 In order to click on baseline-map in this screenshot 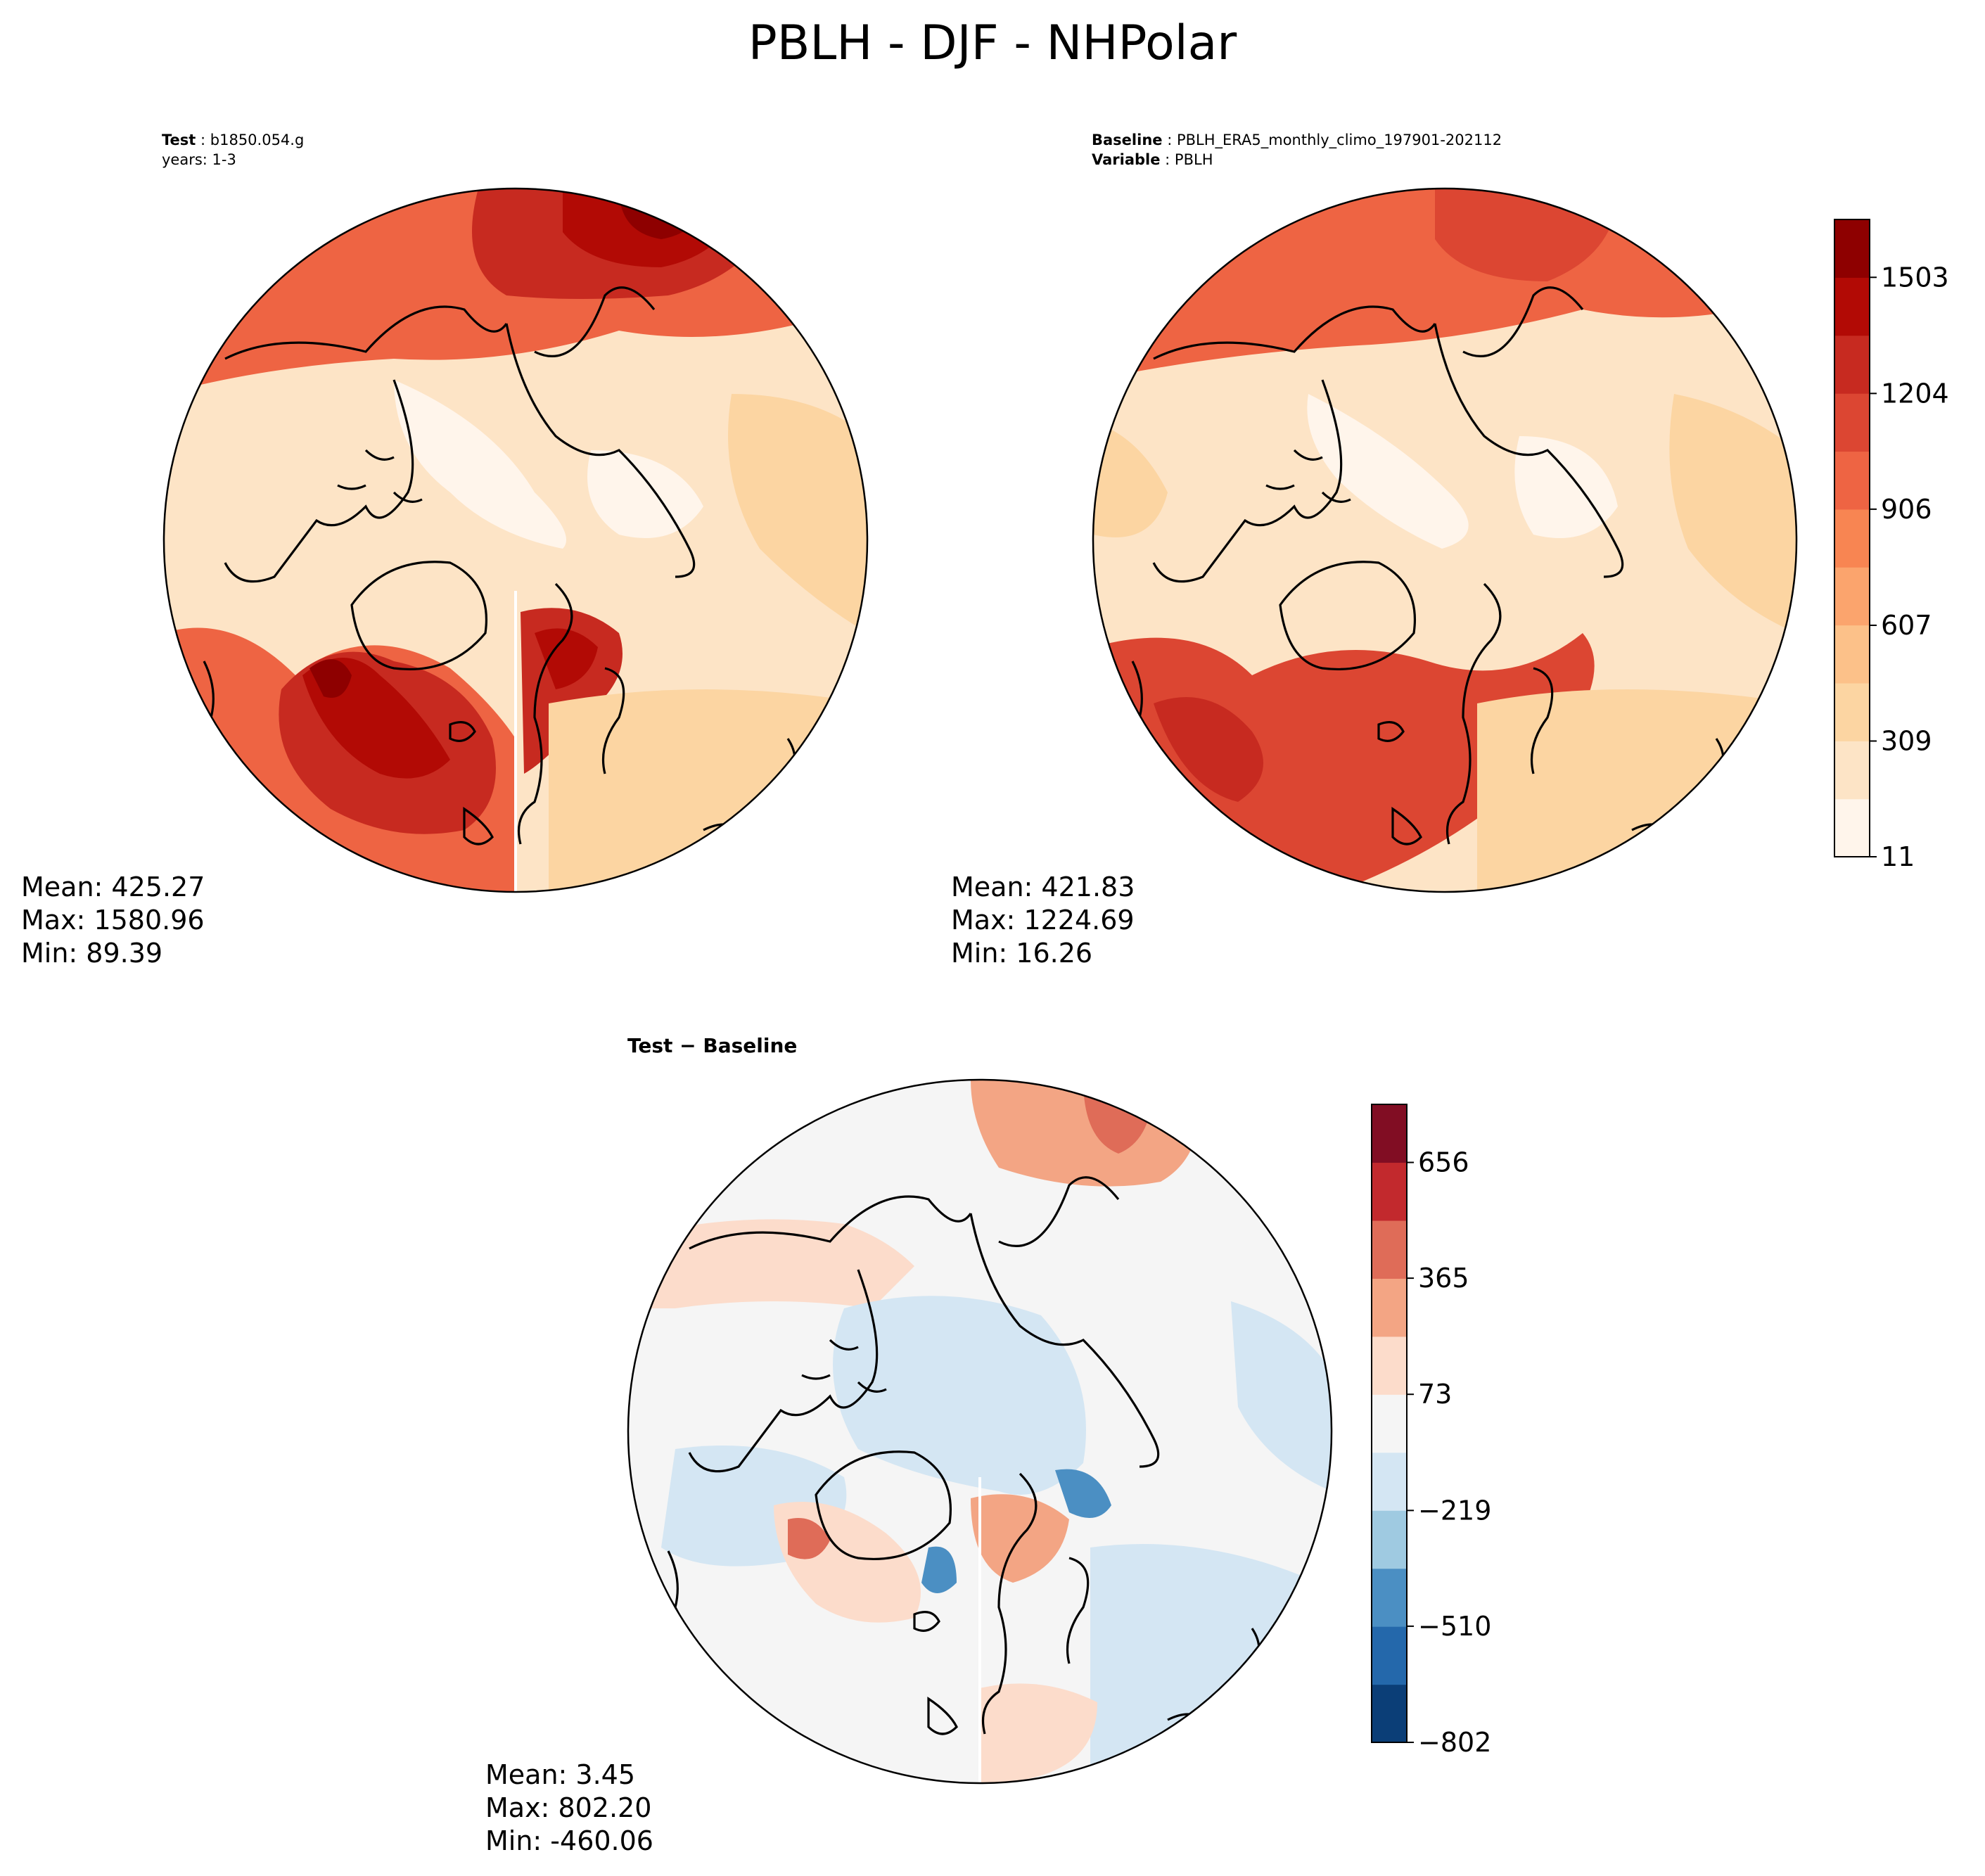, I will do `click(1445, 540)`.